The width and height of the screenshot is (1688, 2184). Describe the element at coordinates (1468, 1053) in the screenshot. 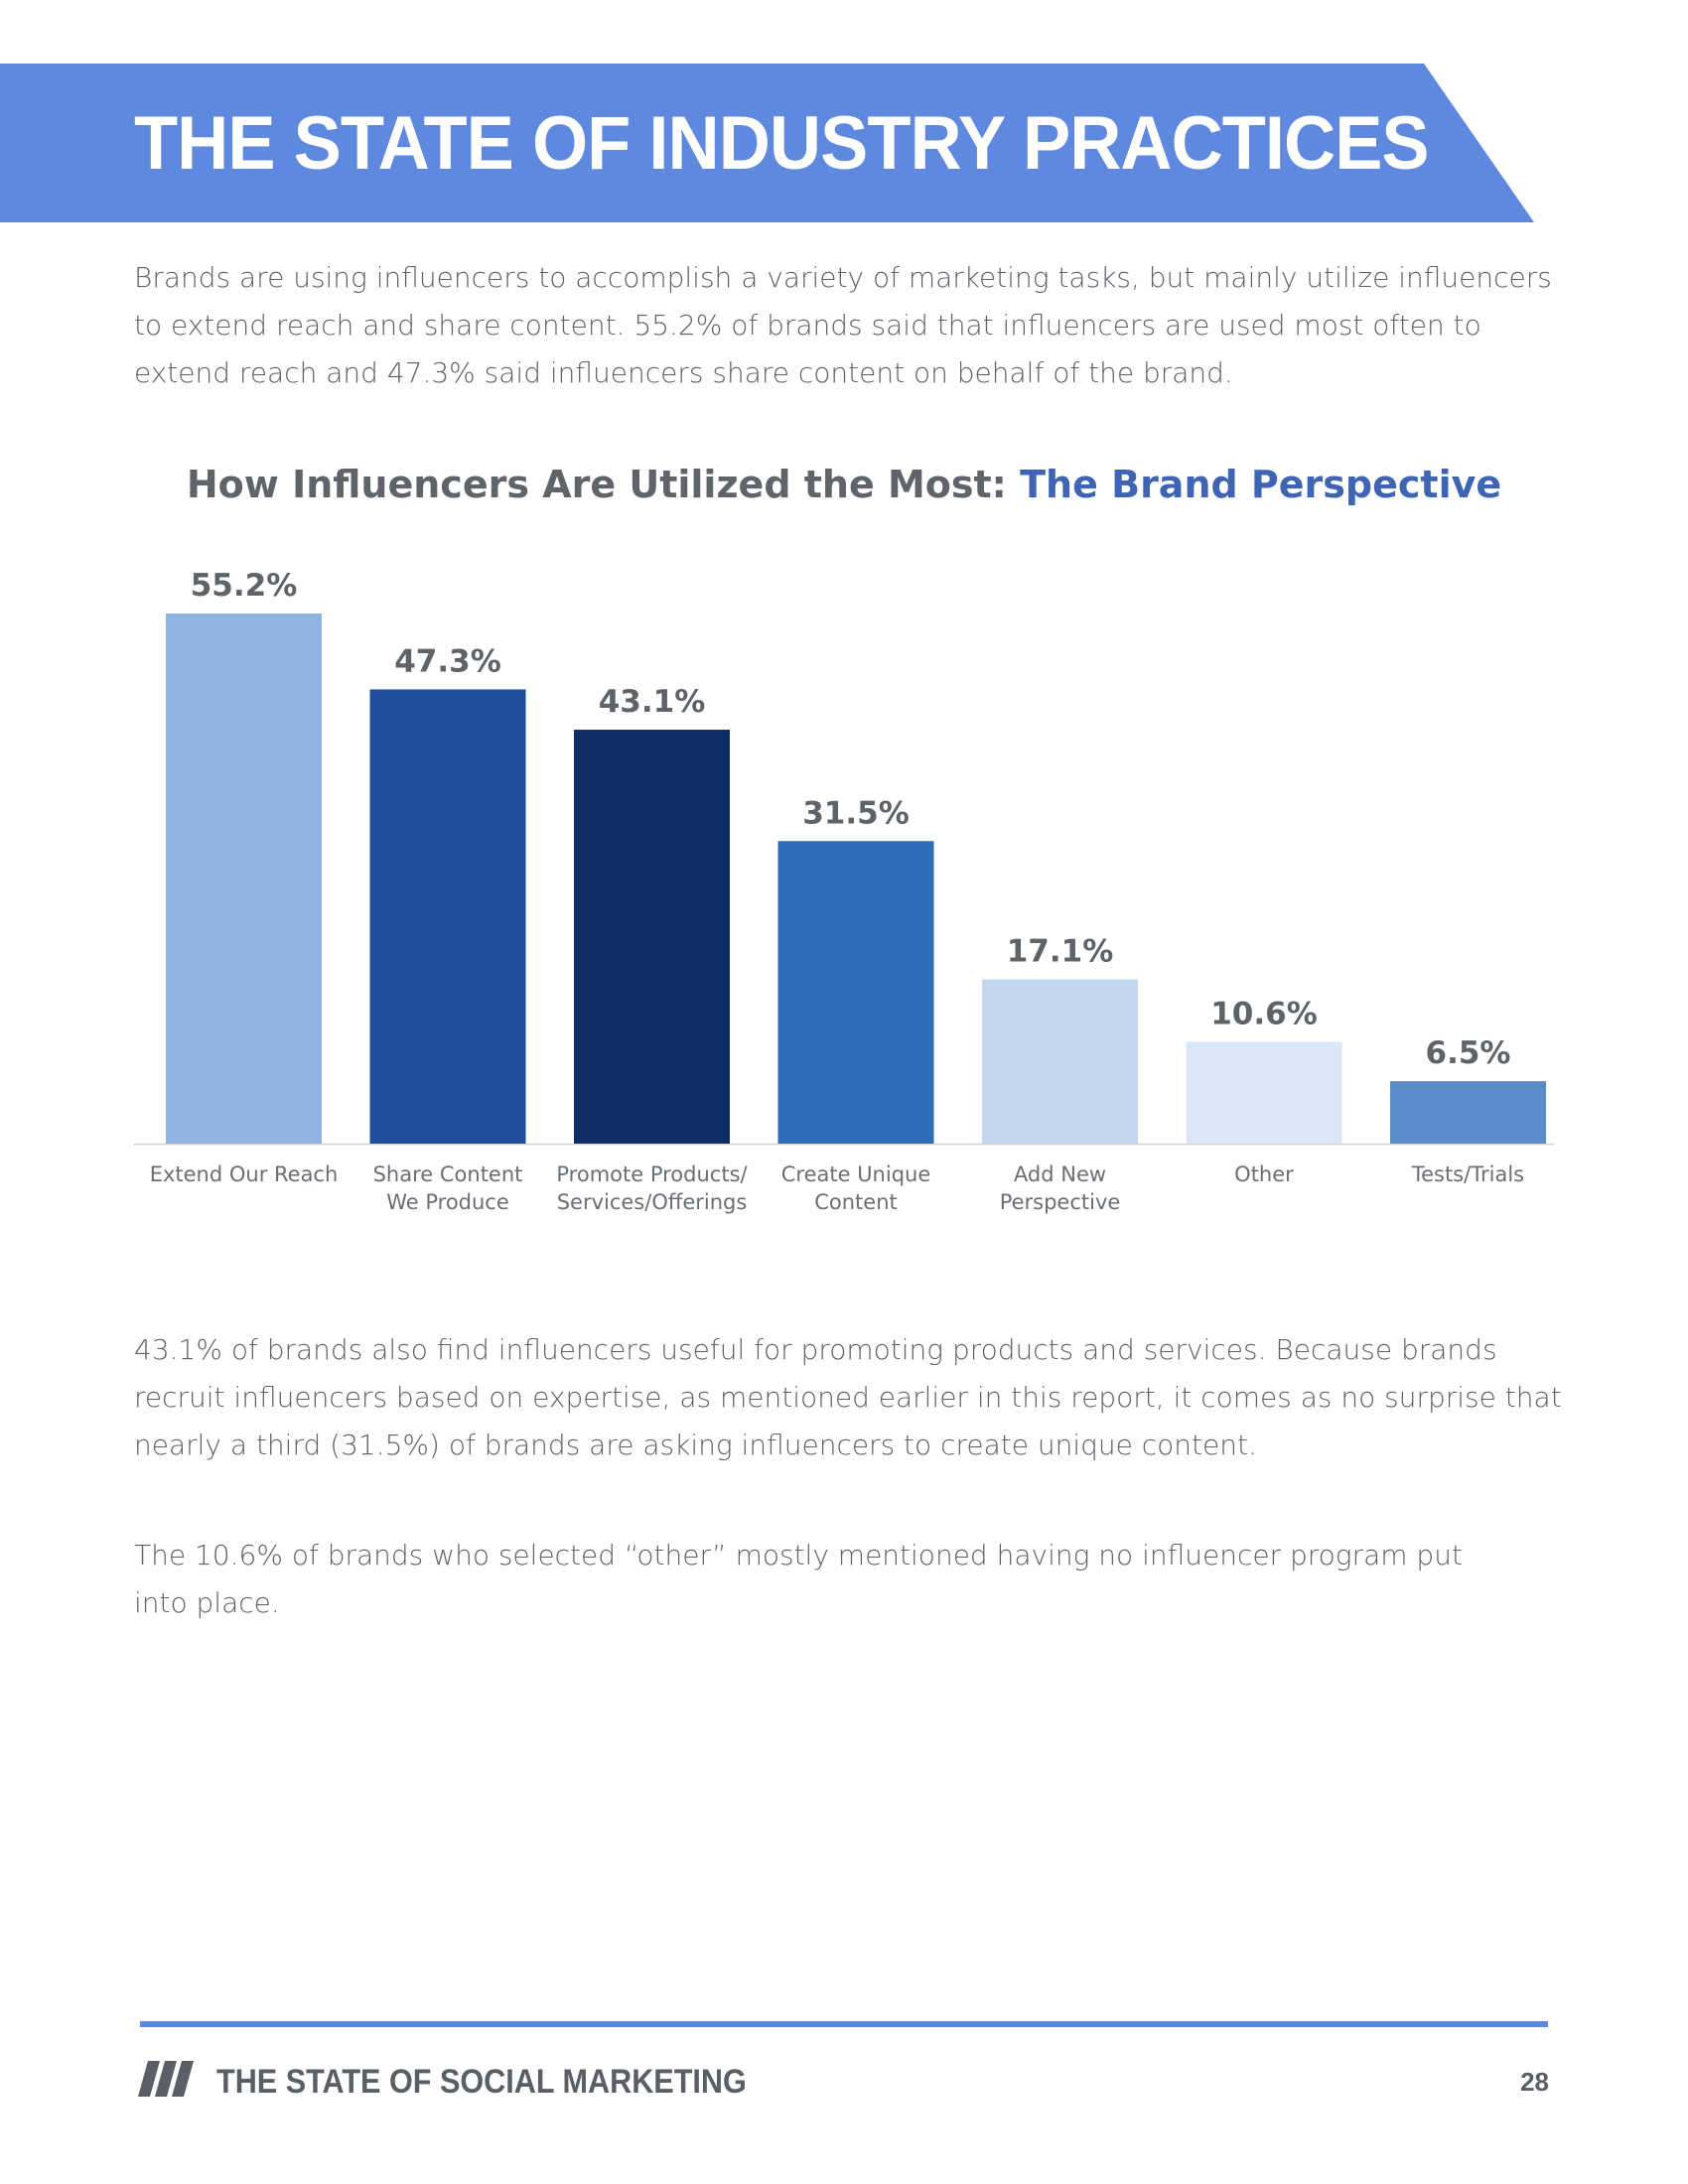

I see `data-label-6: 6.5%` at that location.